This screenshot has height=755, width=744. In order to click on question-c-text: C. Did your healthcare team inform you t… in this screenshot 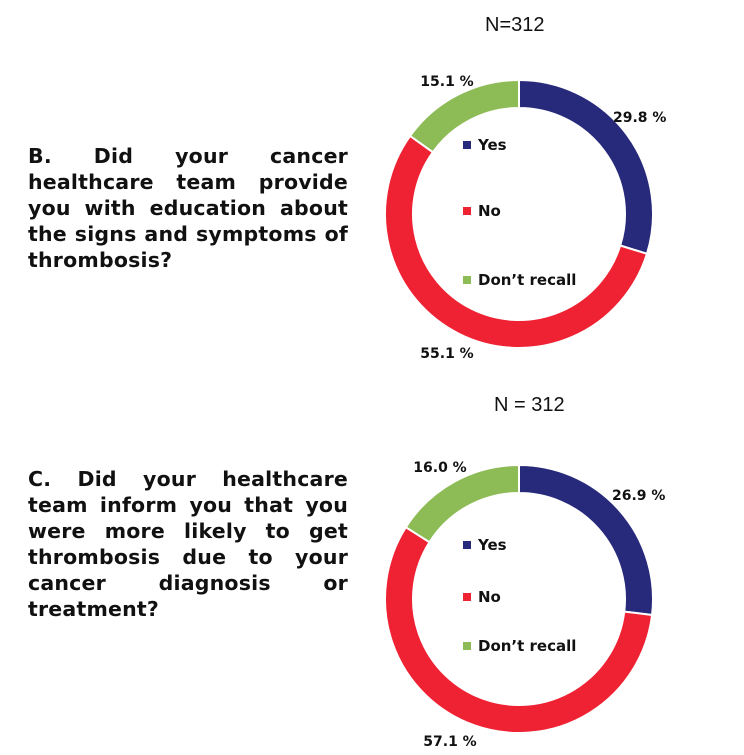, I will do `click(188, 544)`.